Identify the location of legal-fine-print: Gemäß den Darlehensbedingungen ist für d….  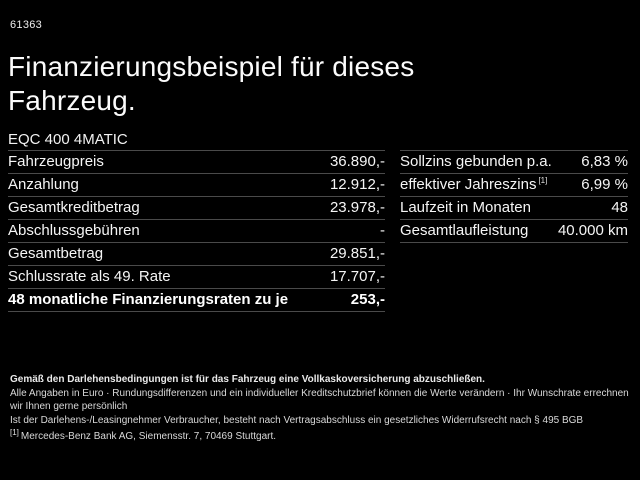
(320, 408).